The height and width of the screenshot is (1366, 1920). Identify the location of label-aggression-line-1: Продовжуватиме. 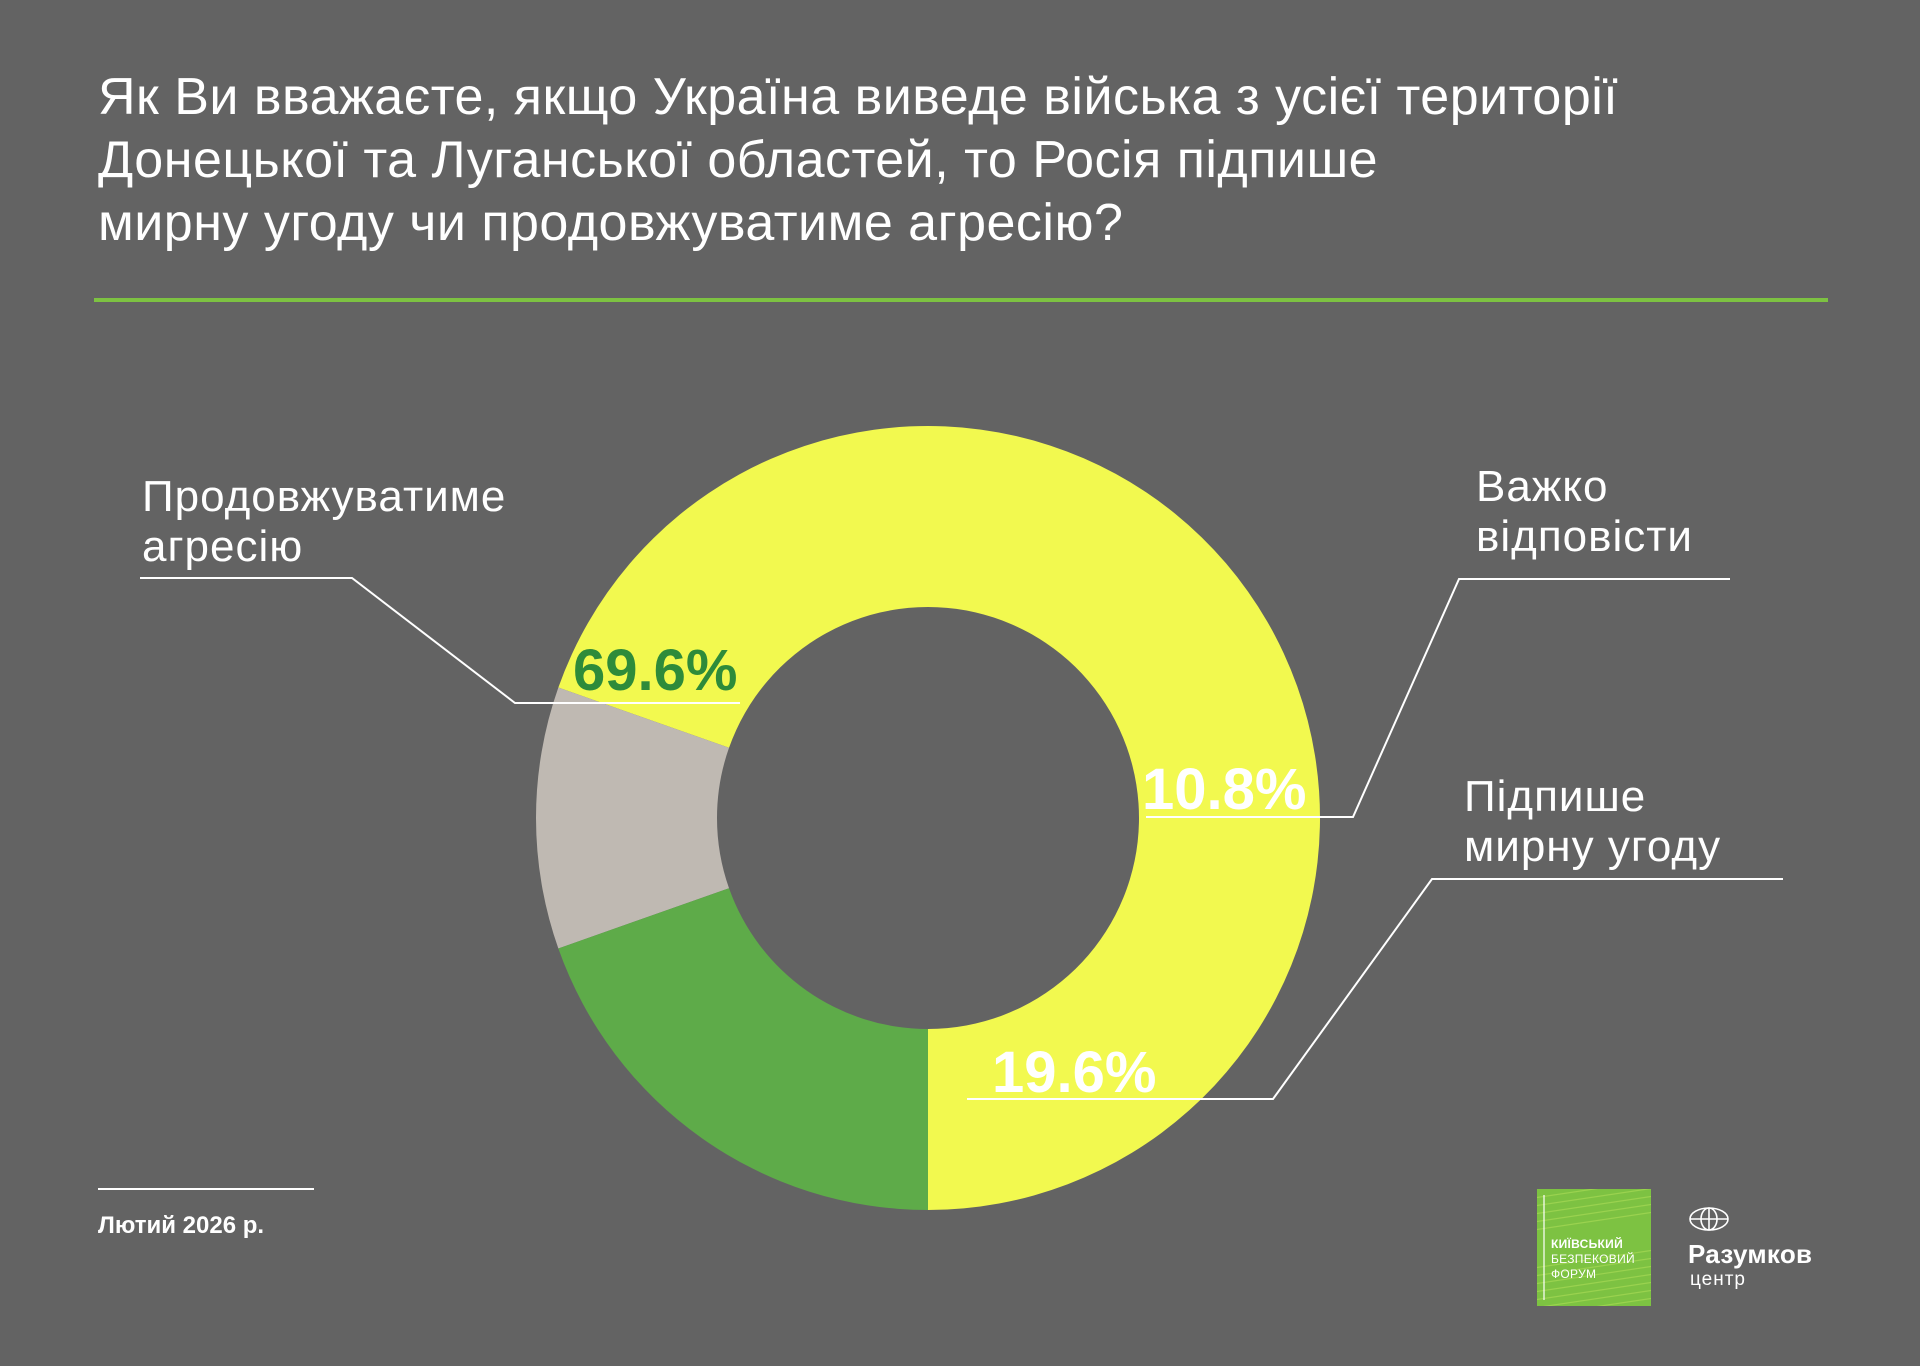
(324, 496).